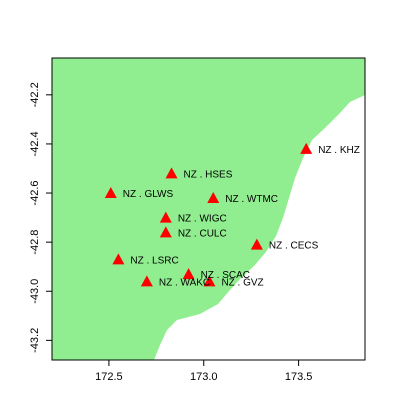 This screenshot has height=420, width=420. I want to click on y-axis: -42.2 -42.4 -42.6 -42.8 -43.0 -43.2, so click(40, 217).